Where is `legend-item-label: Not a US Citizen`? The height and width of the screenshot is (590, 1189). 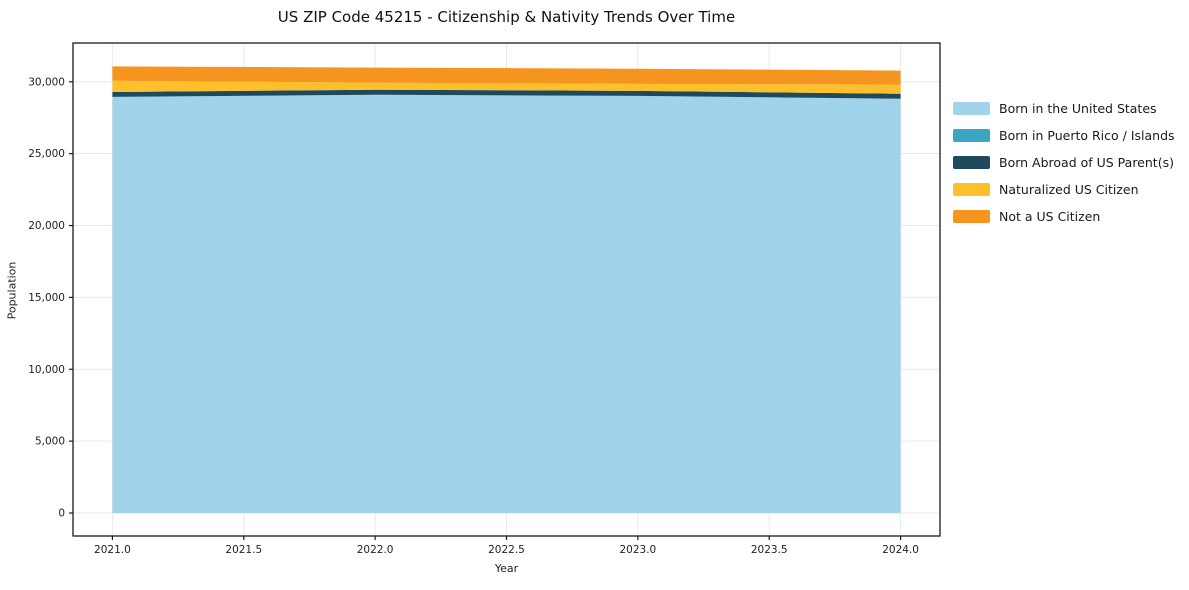
legend-item-label: Not a US Citizen is located at coordinates (1050, 216).